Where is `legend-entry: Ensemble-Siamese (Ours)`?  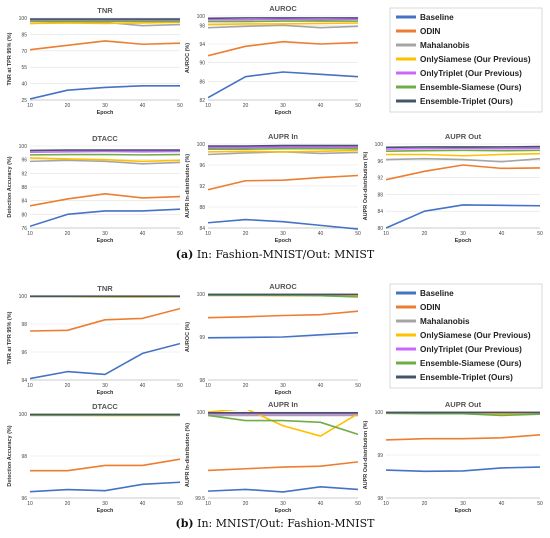
legend-entry: Ensemble-Siamese (Ours) is located at coordinates (471, 87).